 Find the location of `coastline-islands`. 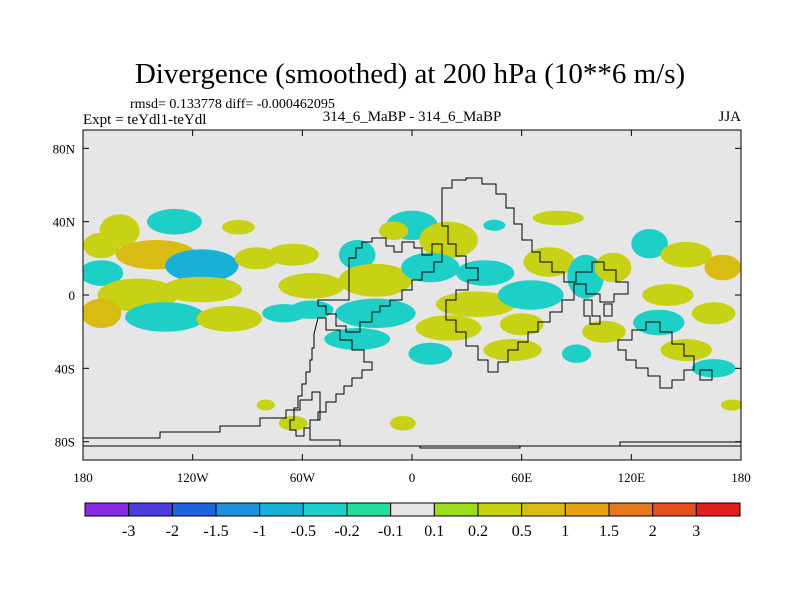

coastline-islands is located at coordinates (648, 340).